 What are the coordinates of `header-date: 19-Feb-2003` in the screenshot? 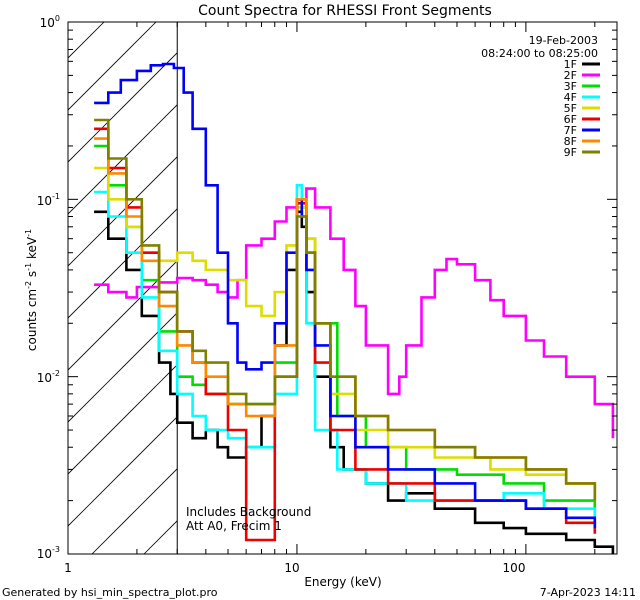 It's located at (563, 40).